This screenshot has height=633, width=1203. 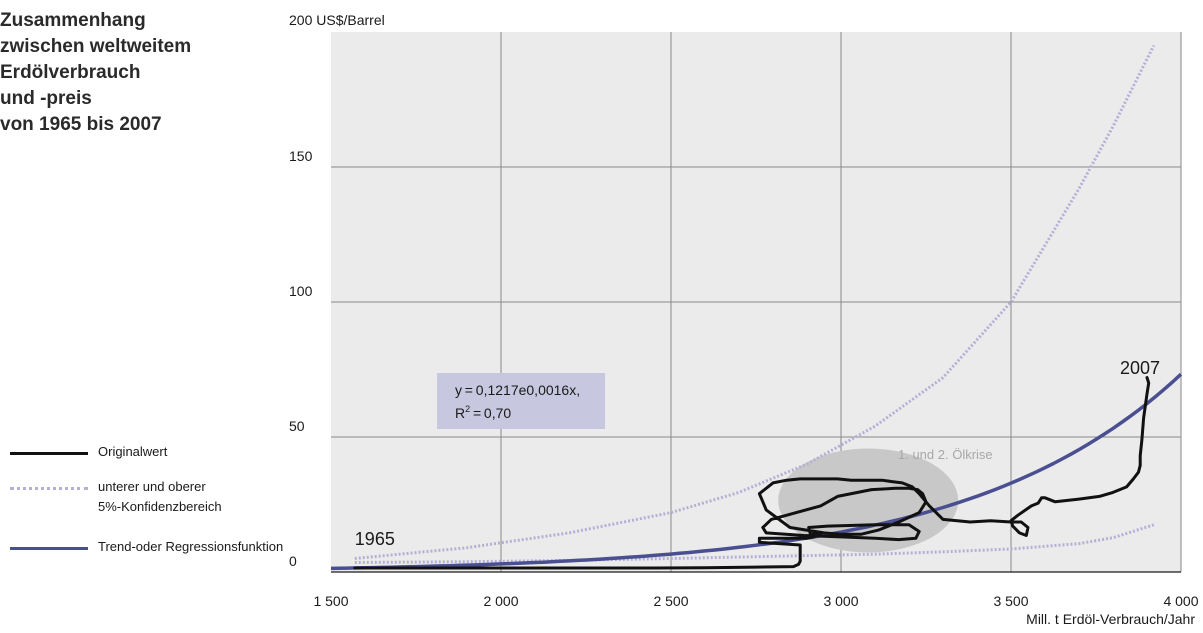 What do you see at coordinates (49, 548) in the screenshot?
I see `legend-swatch-trend` at bounding box center [49, 548].